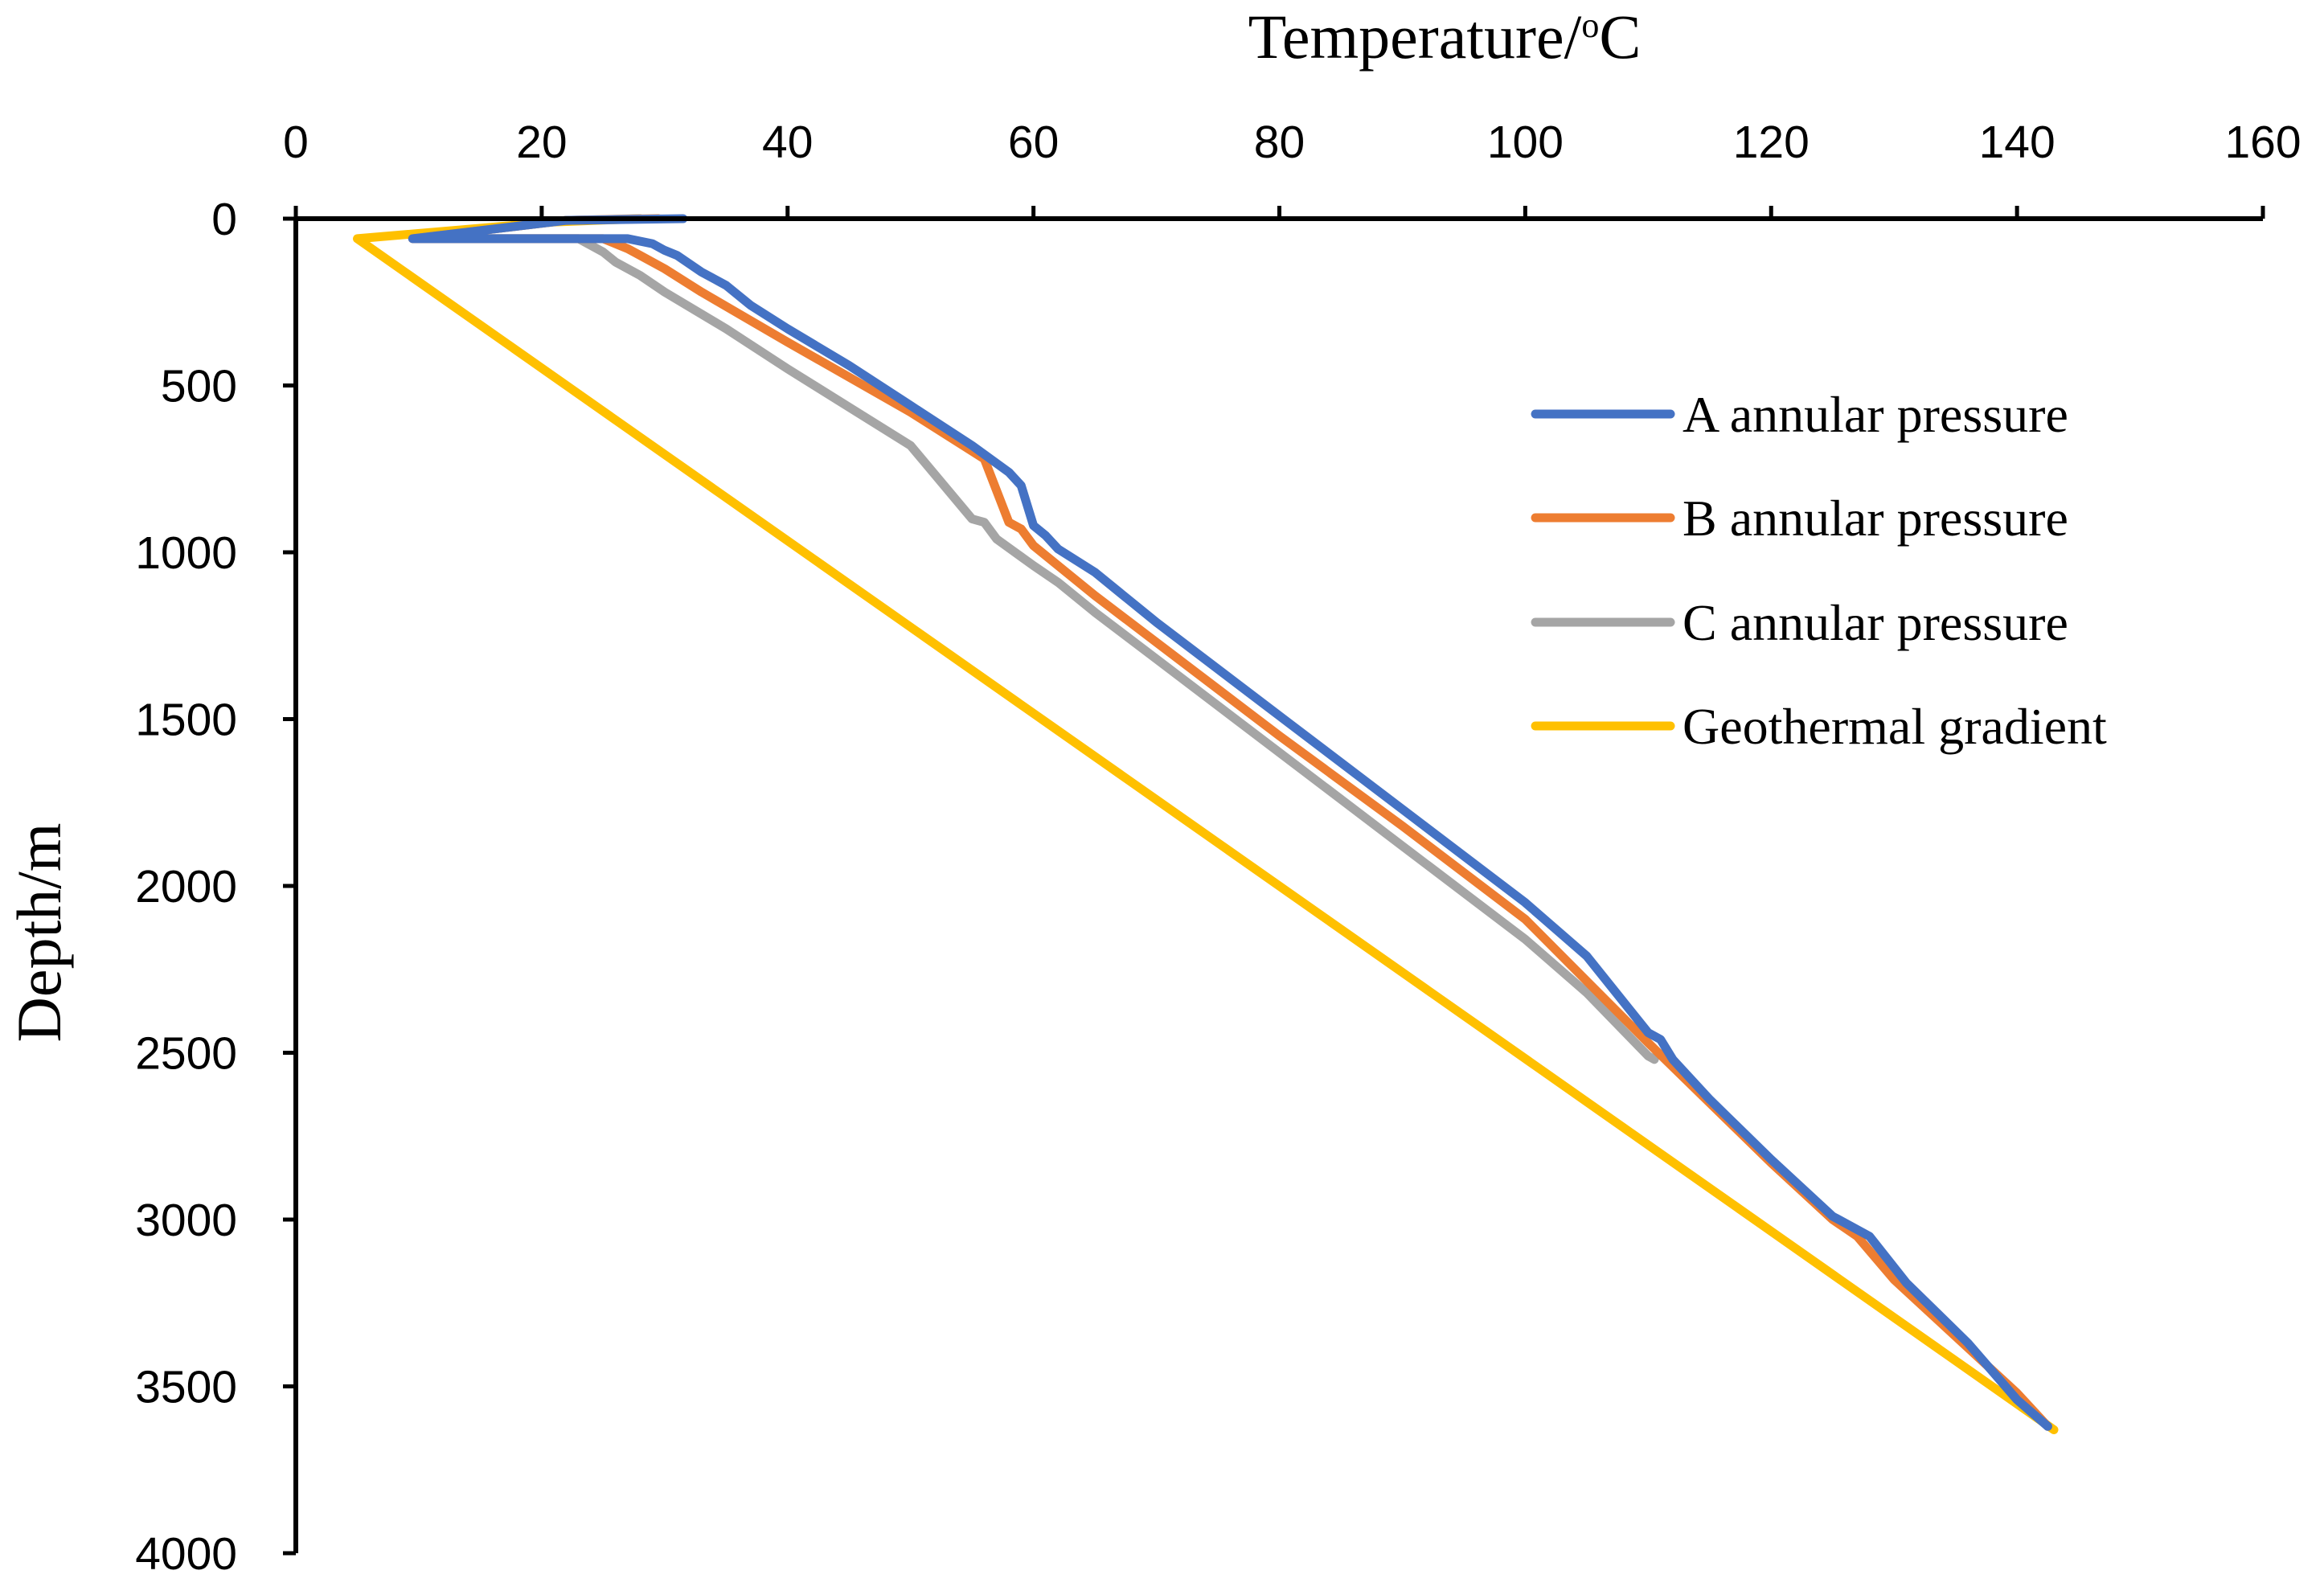 This screenshot has width=2324, height=1595. What do you see at coordinates (1875, 414) in the screenshot?
I see `legend-label-a-annular-pressure: A annular pressure` at bounding box center [1875, 414].